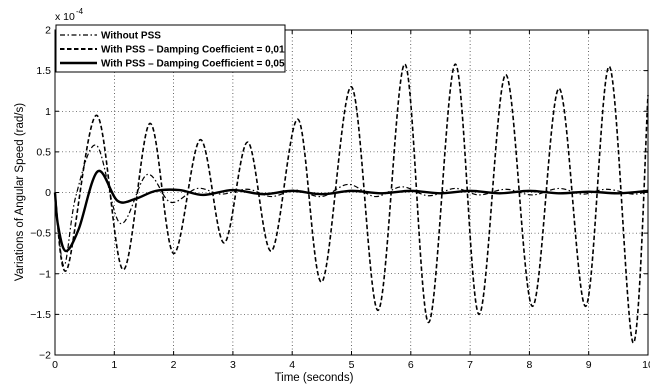 The width and height of the screenshot is (650, 384). What do you see at coordinates (233, 365) in the screenshot?
I see `x-tick-label: 3` at bounding box center [233, 365].